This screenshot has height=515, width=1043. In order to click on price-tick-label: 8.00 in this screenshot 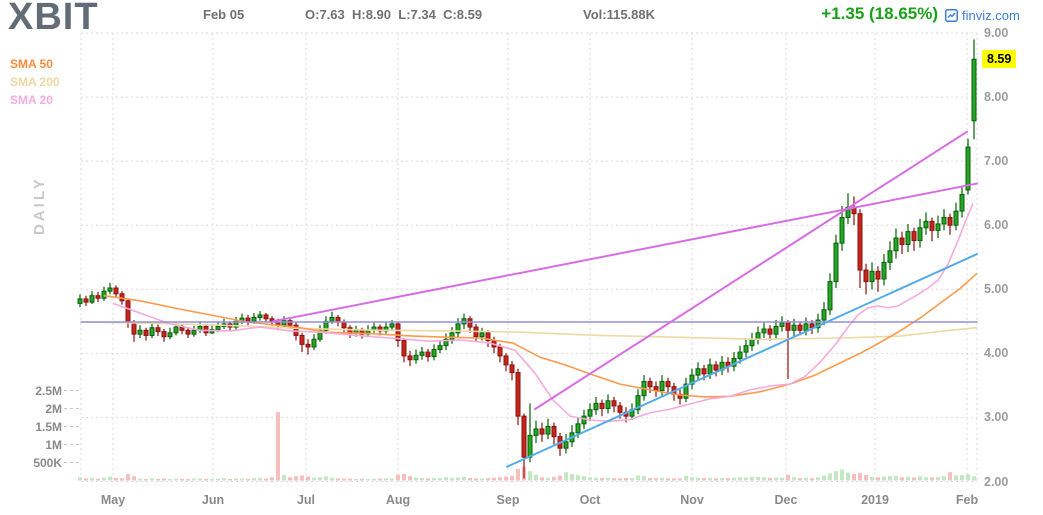, I will do `click(996, 97)`.